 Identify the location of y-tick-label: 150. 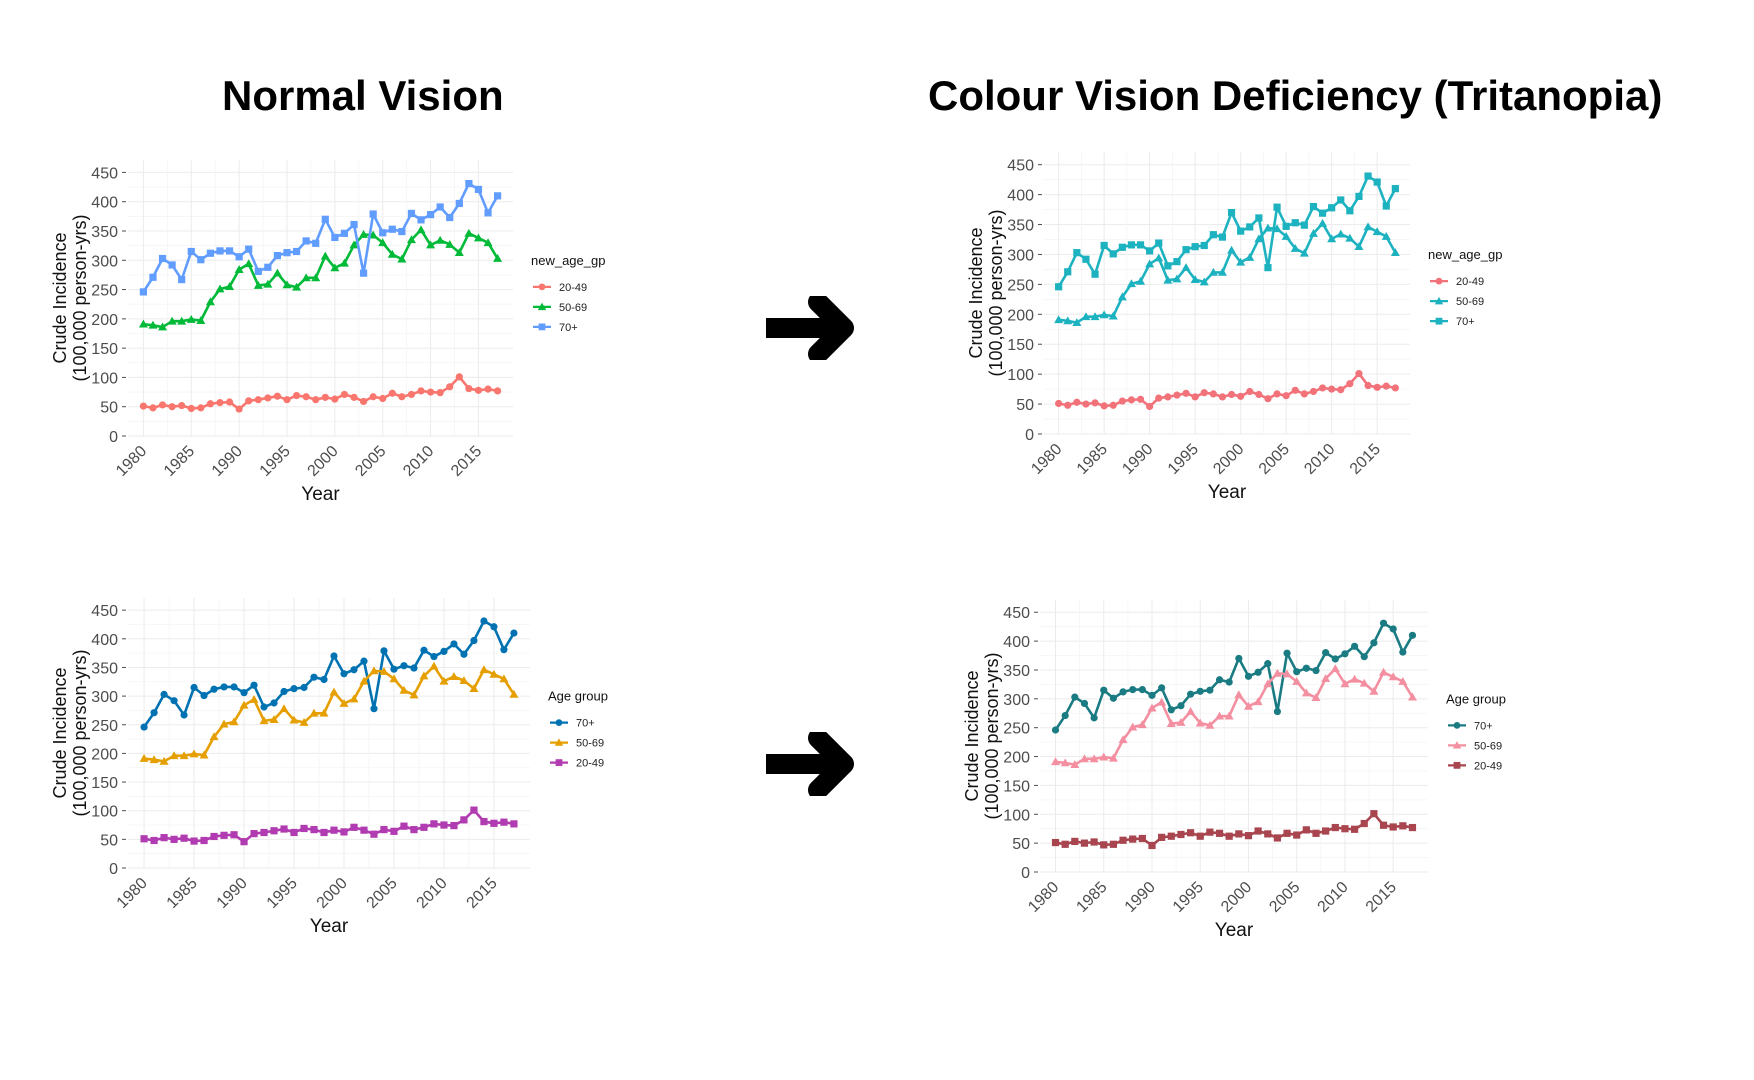
(104, 349).